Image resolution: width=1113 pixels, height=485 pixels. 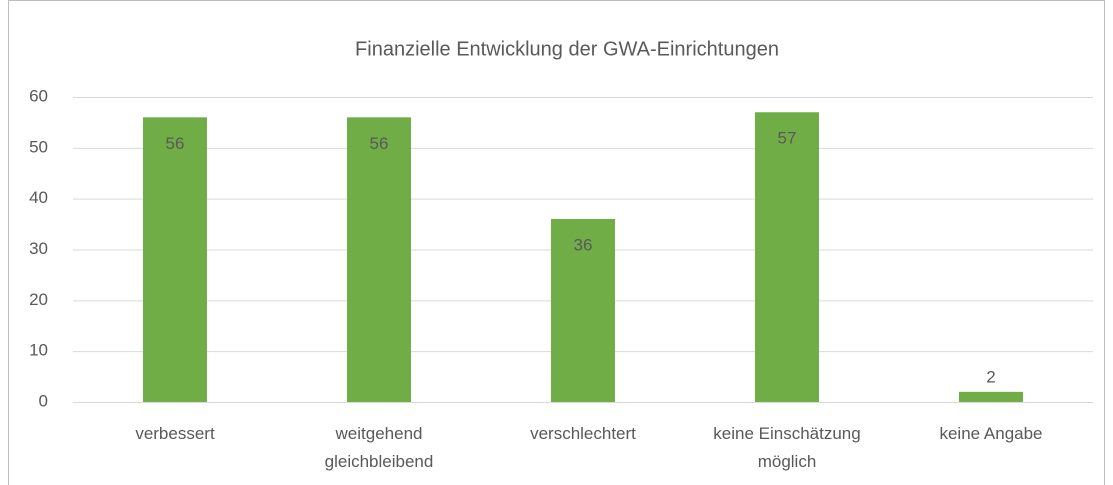 What do you see at coordinates (38, 350) in the screenshot?
I see `y-tick-label: 10` at bounding box center [38, 350].